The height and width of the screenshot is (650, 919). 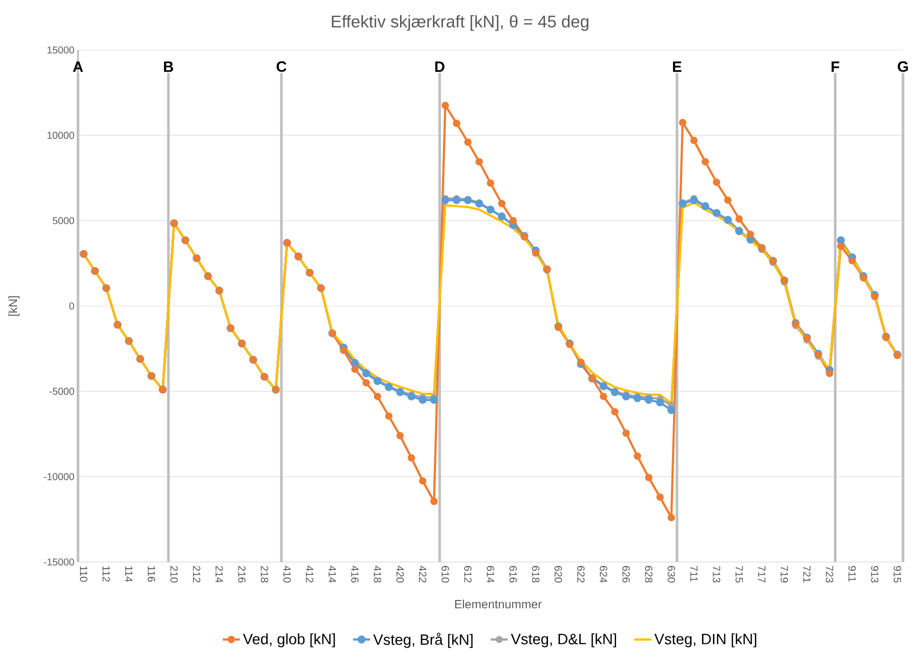 I want to click on annotation: G, so click(x=903, y=66).